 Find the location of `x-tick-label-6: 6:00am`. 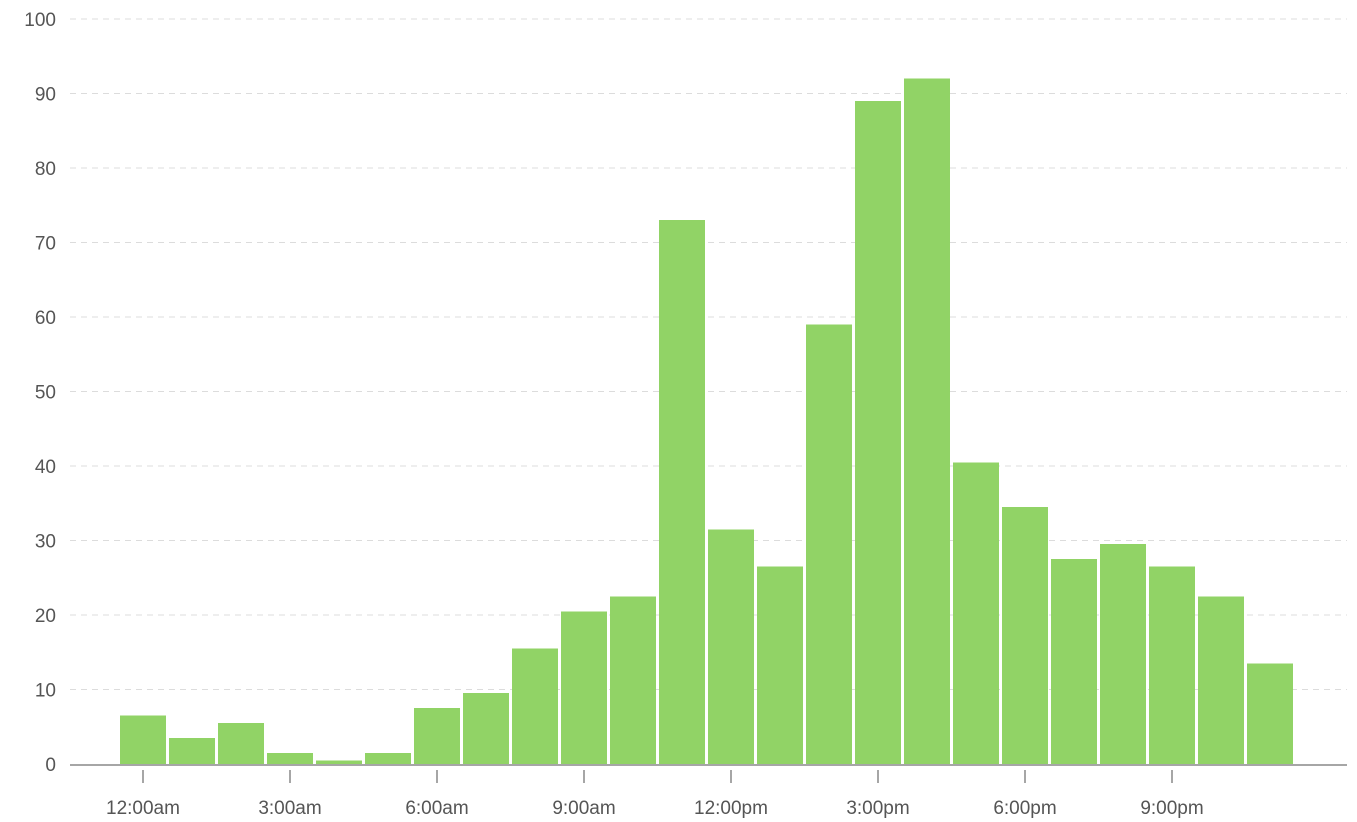

x-tick-label-6: 6:00am is located at coordinates (436, 808).